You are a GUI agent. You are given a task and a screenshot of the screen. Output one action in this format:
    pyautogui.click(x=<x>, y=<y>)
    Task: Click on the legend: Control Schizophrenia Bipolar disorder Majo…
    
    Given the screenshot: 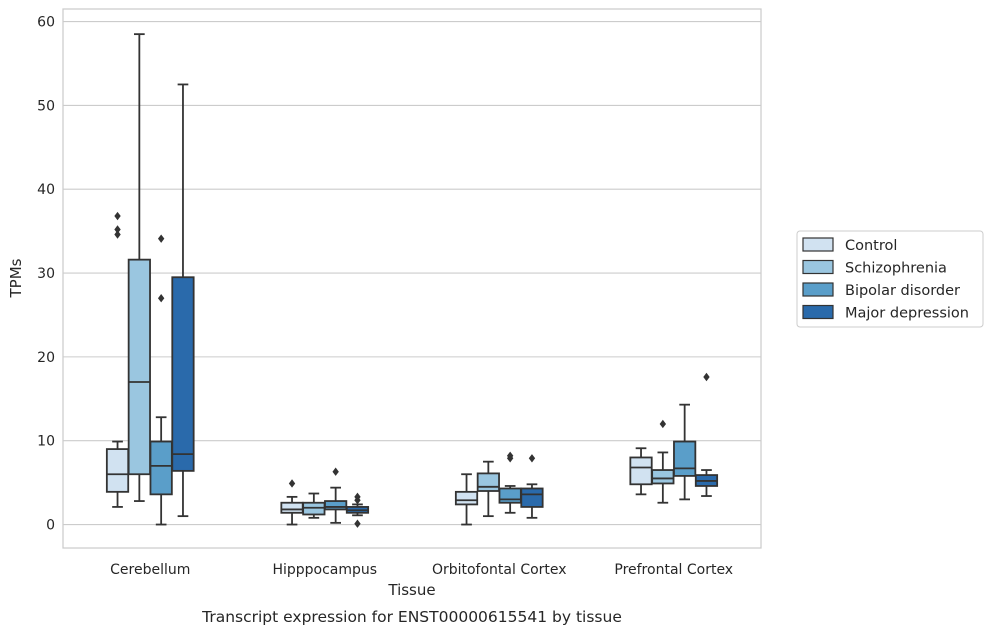 What is the action you would take?
    pyautogui.click(x=890, y=279)
    